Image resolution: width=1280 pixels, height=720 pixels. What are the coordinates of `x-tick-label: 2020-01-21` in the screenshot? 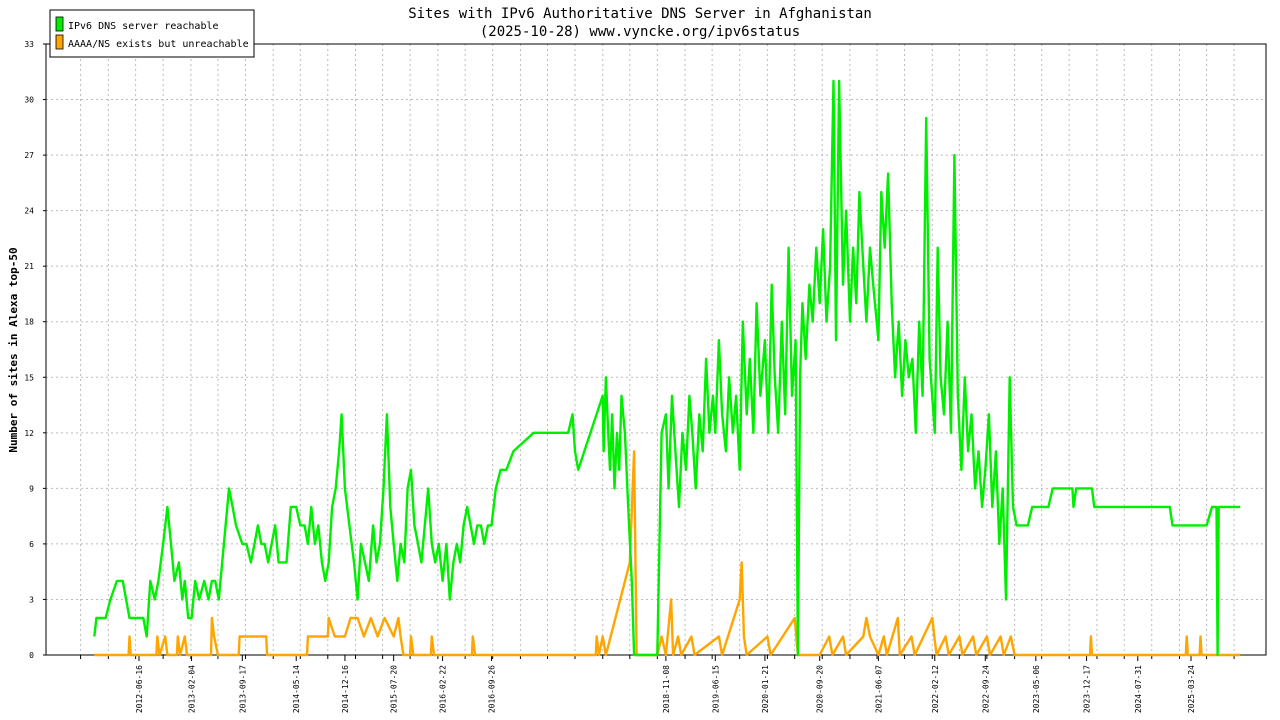 It's located at (765, 689).